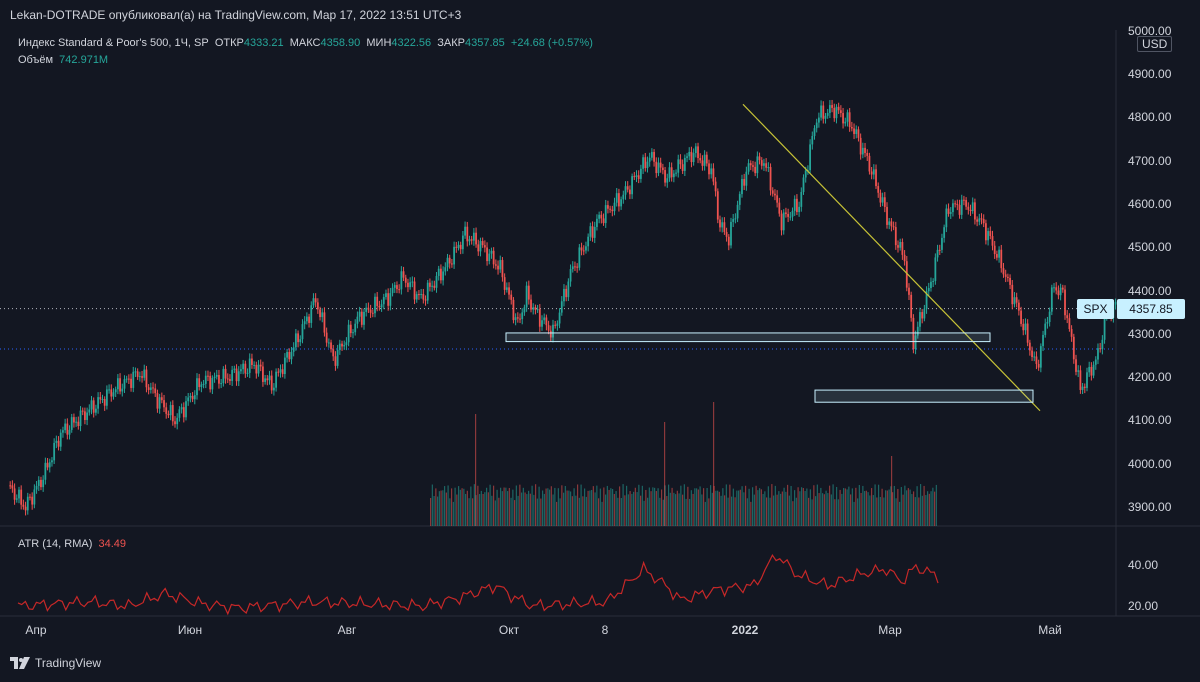 This screenshot has height=682, width=1200. I want to click on footer-brand: TradingView, so click(68, 663).